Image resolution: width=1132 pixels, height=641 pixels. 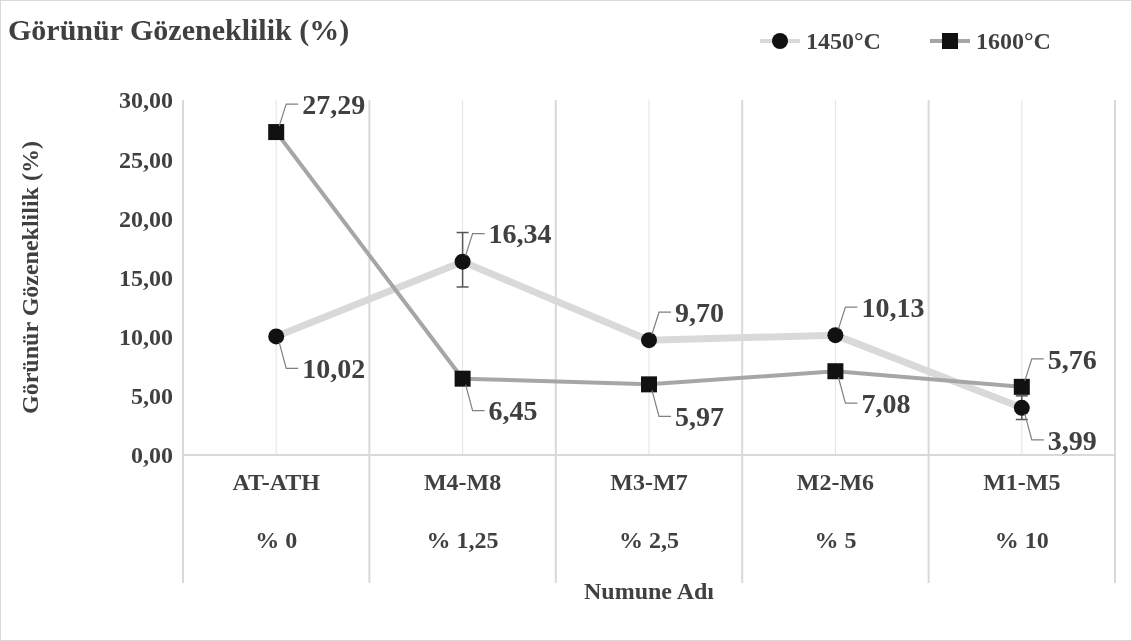 What do you see at coordinates (146, 100) in the screenshot?
I see `y-tick-label: 30,00` at bounding box center [146, 100].